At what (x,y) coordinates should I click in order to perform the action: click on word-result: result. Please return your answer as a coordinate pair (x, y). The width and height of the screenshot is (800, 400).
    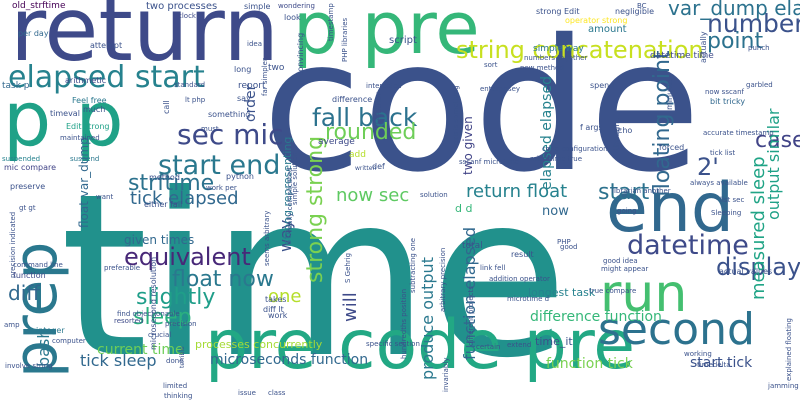
    Looking at the image, I should click on (522, 254).